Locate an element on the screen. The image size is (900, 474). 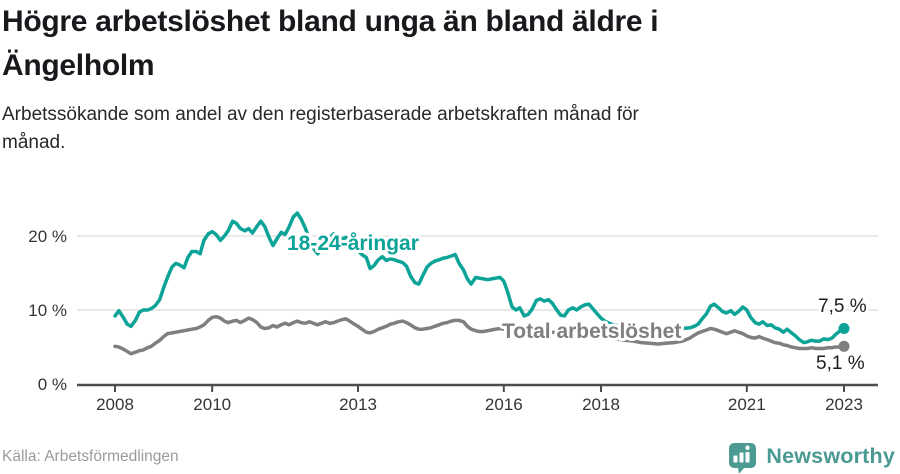
svg-text: 2008 is located at coordinates (115, 404).